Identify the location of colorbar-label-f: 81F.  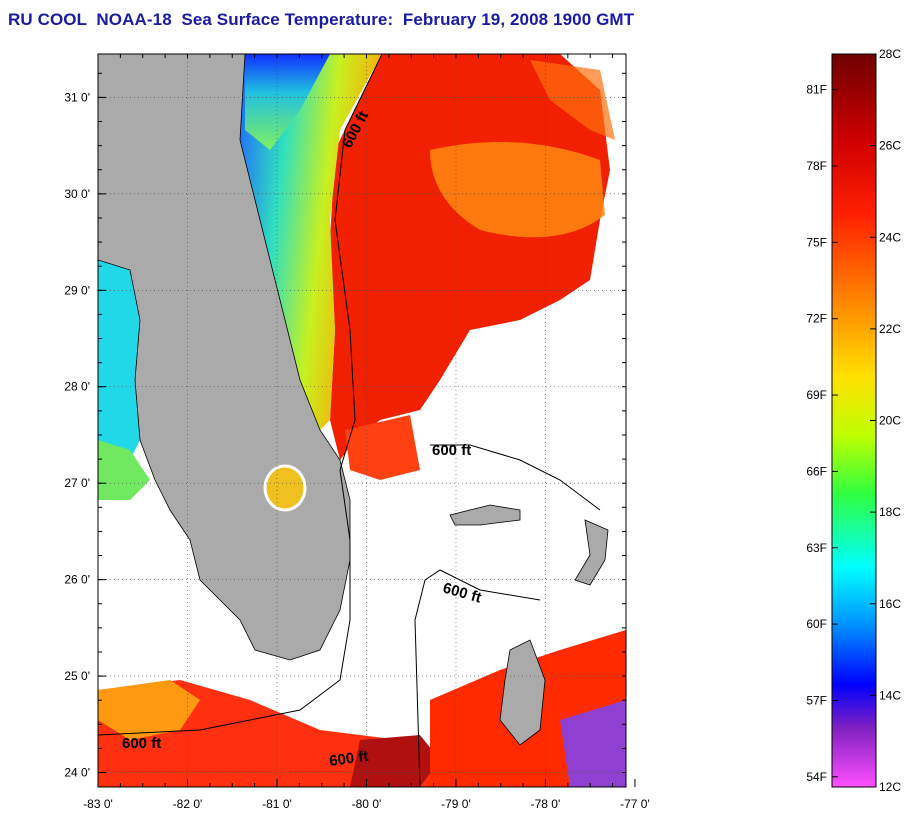
(816, 90).